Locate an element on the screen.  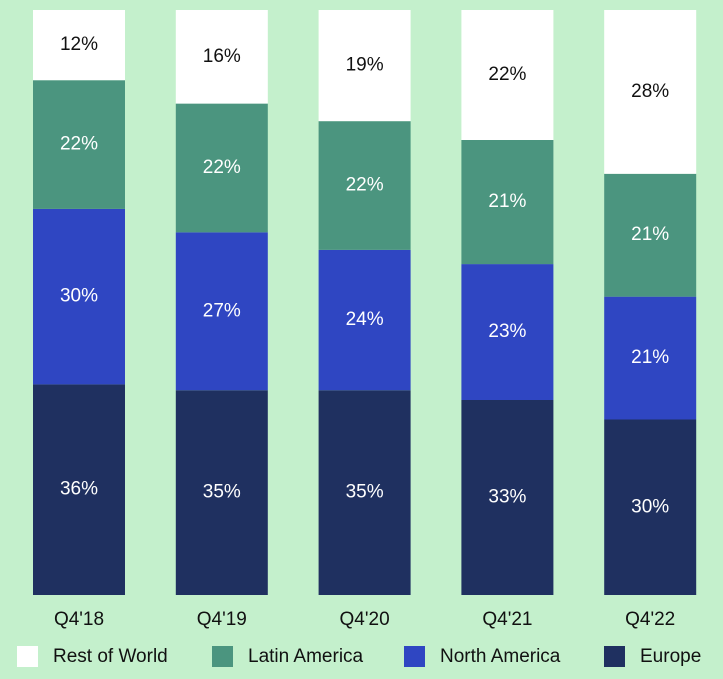
x-tick-label: Q4'19 is located at coordinates (222, 619).